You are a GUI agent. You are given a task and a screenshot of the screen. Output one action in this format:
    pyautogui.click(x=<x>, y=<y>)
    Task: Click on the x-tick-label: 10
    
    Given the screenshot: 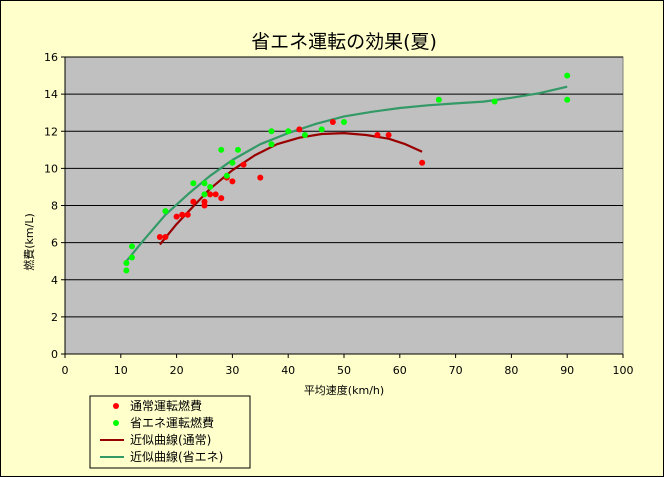 What is the action you would take?
    pyautogui.click(x=121, y=370)
    